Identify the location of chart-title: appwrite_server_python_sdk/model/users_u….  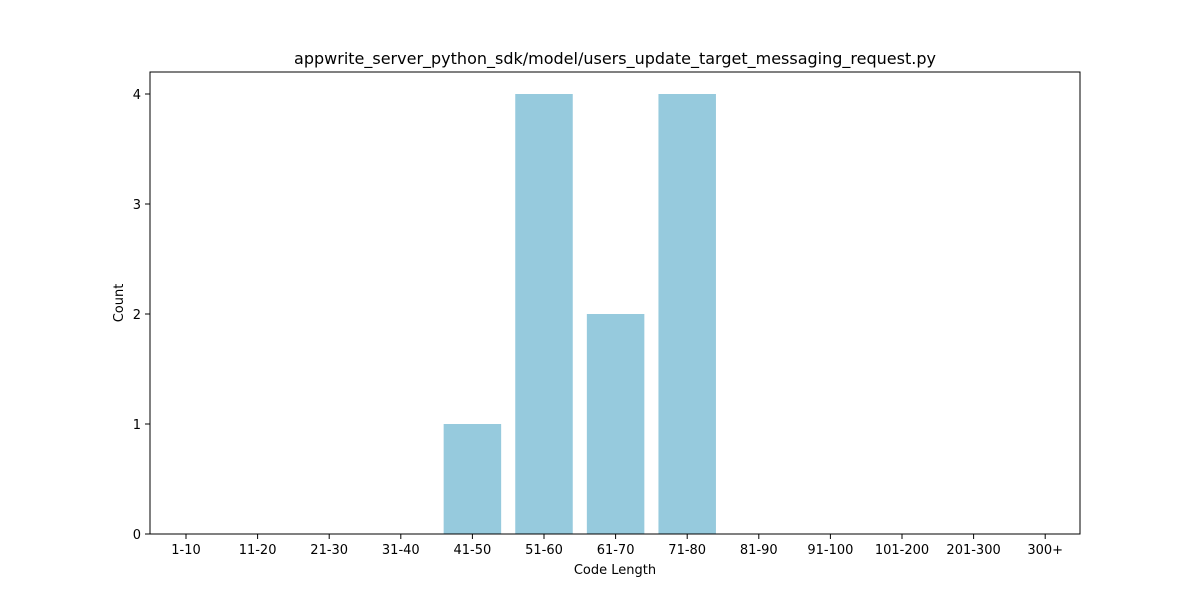
(615, 59).